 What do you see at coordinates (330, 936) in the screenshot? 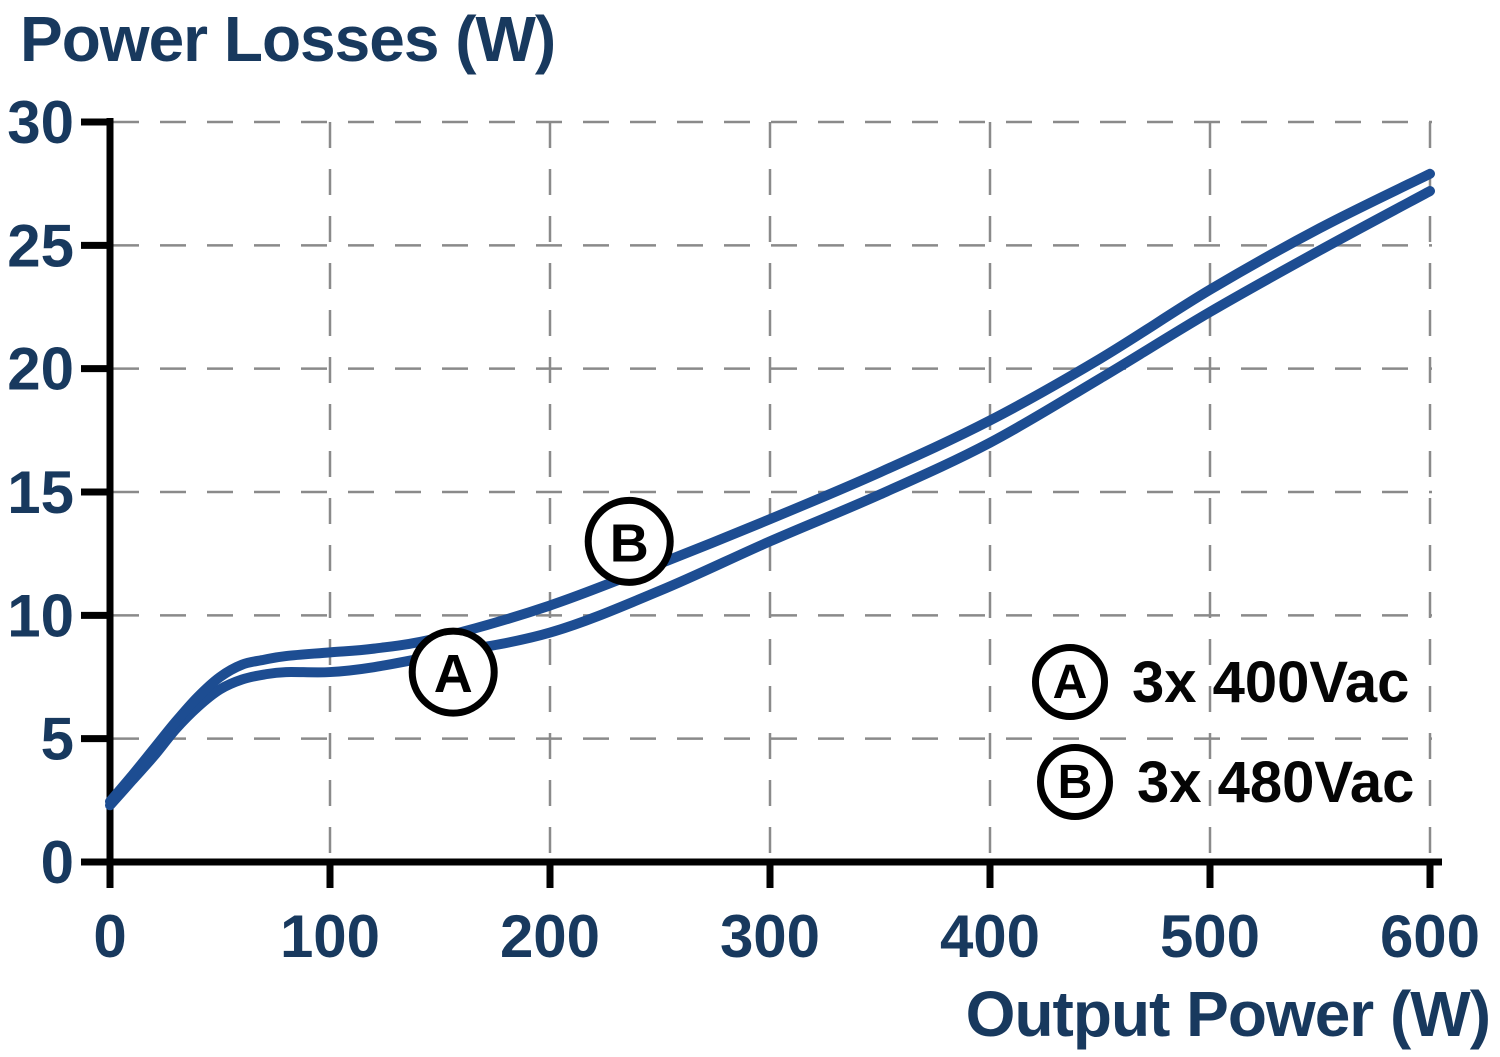
I see `x-tick-label: 100` at bounding box center [330, 936].